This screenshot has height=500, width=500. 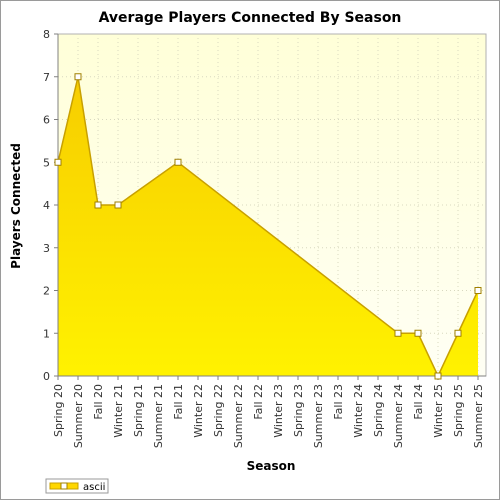 What do you see at coordinates (64, 486) in the screenshot?
I see `legend-marker` at bounding box center [64, 486].